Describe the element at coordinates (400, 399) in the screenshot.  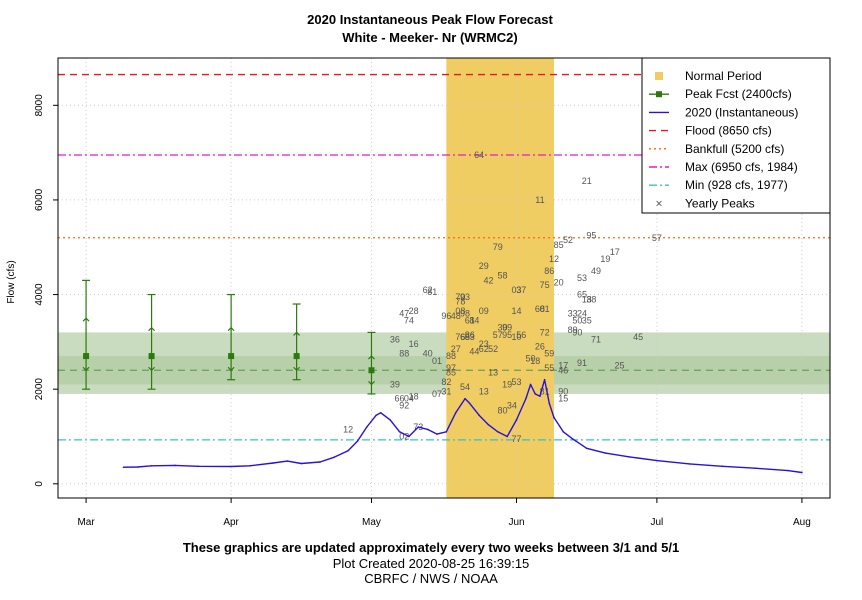
I see `yearly-peak-label: 66` at that location.